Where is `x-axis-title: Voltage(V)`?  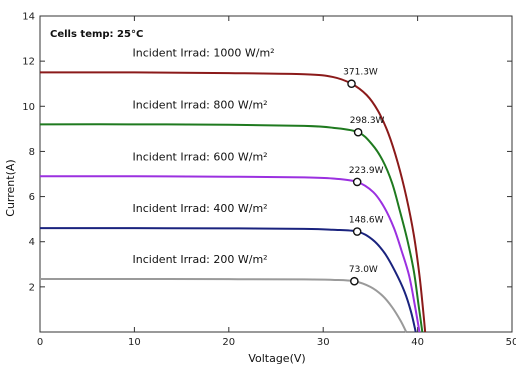
x-axis-title: Voltage(V) is located at coordinates (276, 358).